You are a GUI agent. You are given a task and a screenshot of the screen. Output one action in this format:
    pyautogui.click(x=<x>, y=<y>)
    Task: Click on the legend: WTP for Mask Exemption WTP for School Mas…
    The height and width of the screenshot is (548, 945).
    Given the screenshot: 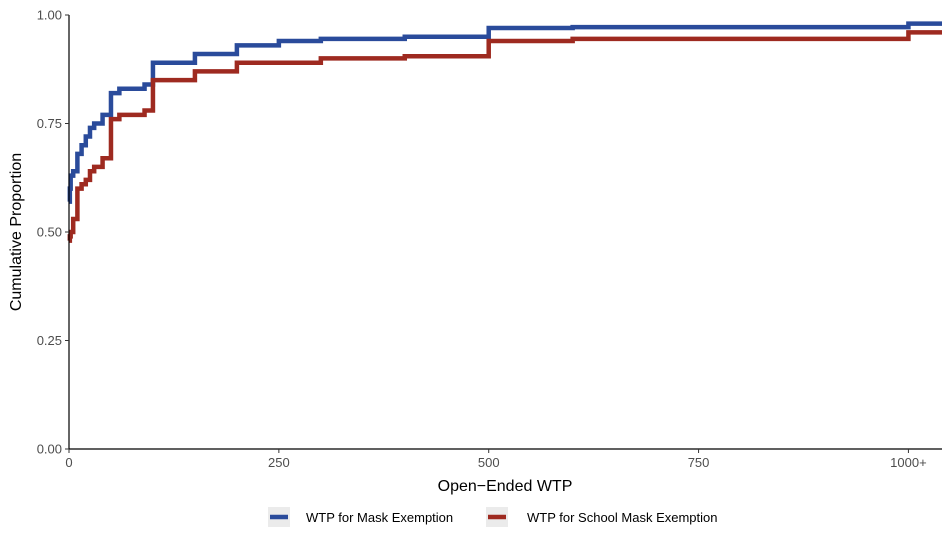 What is the action you would take?
    pyautogui.click(x=493, y=517)
    